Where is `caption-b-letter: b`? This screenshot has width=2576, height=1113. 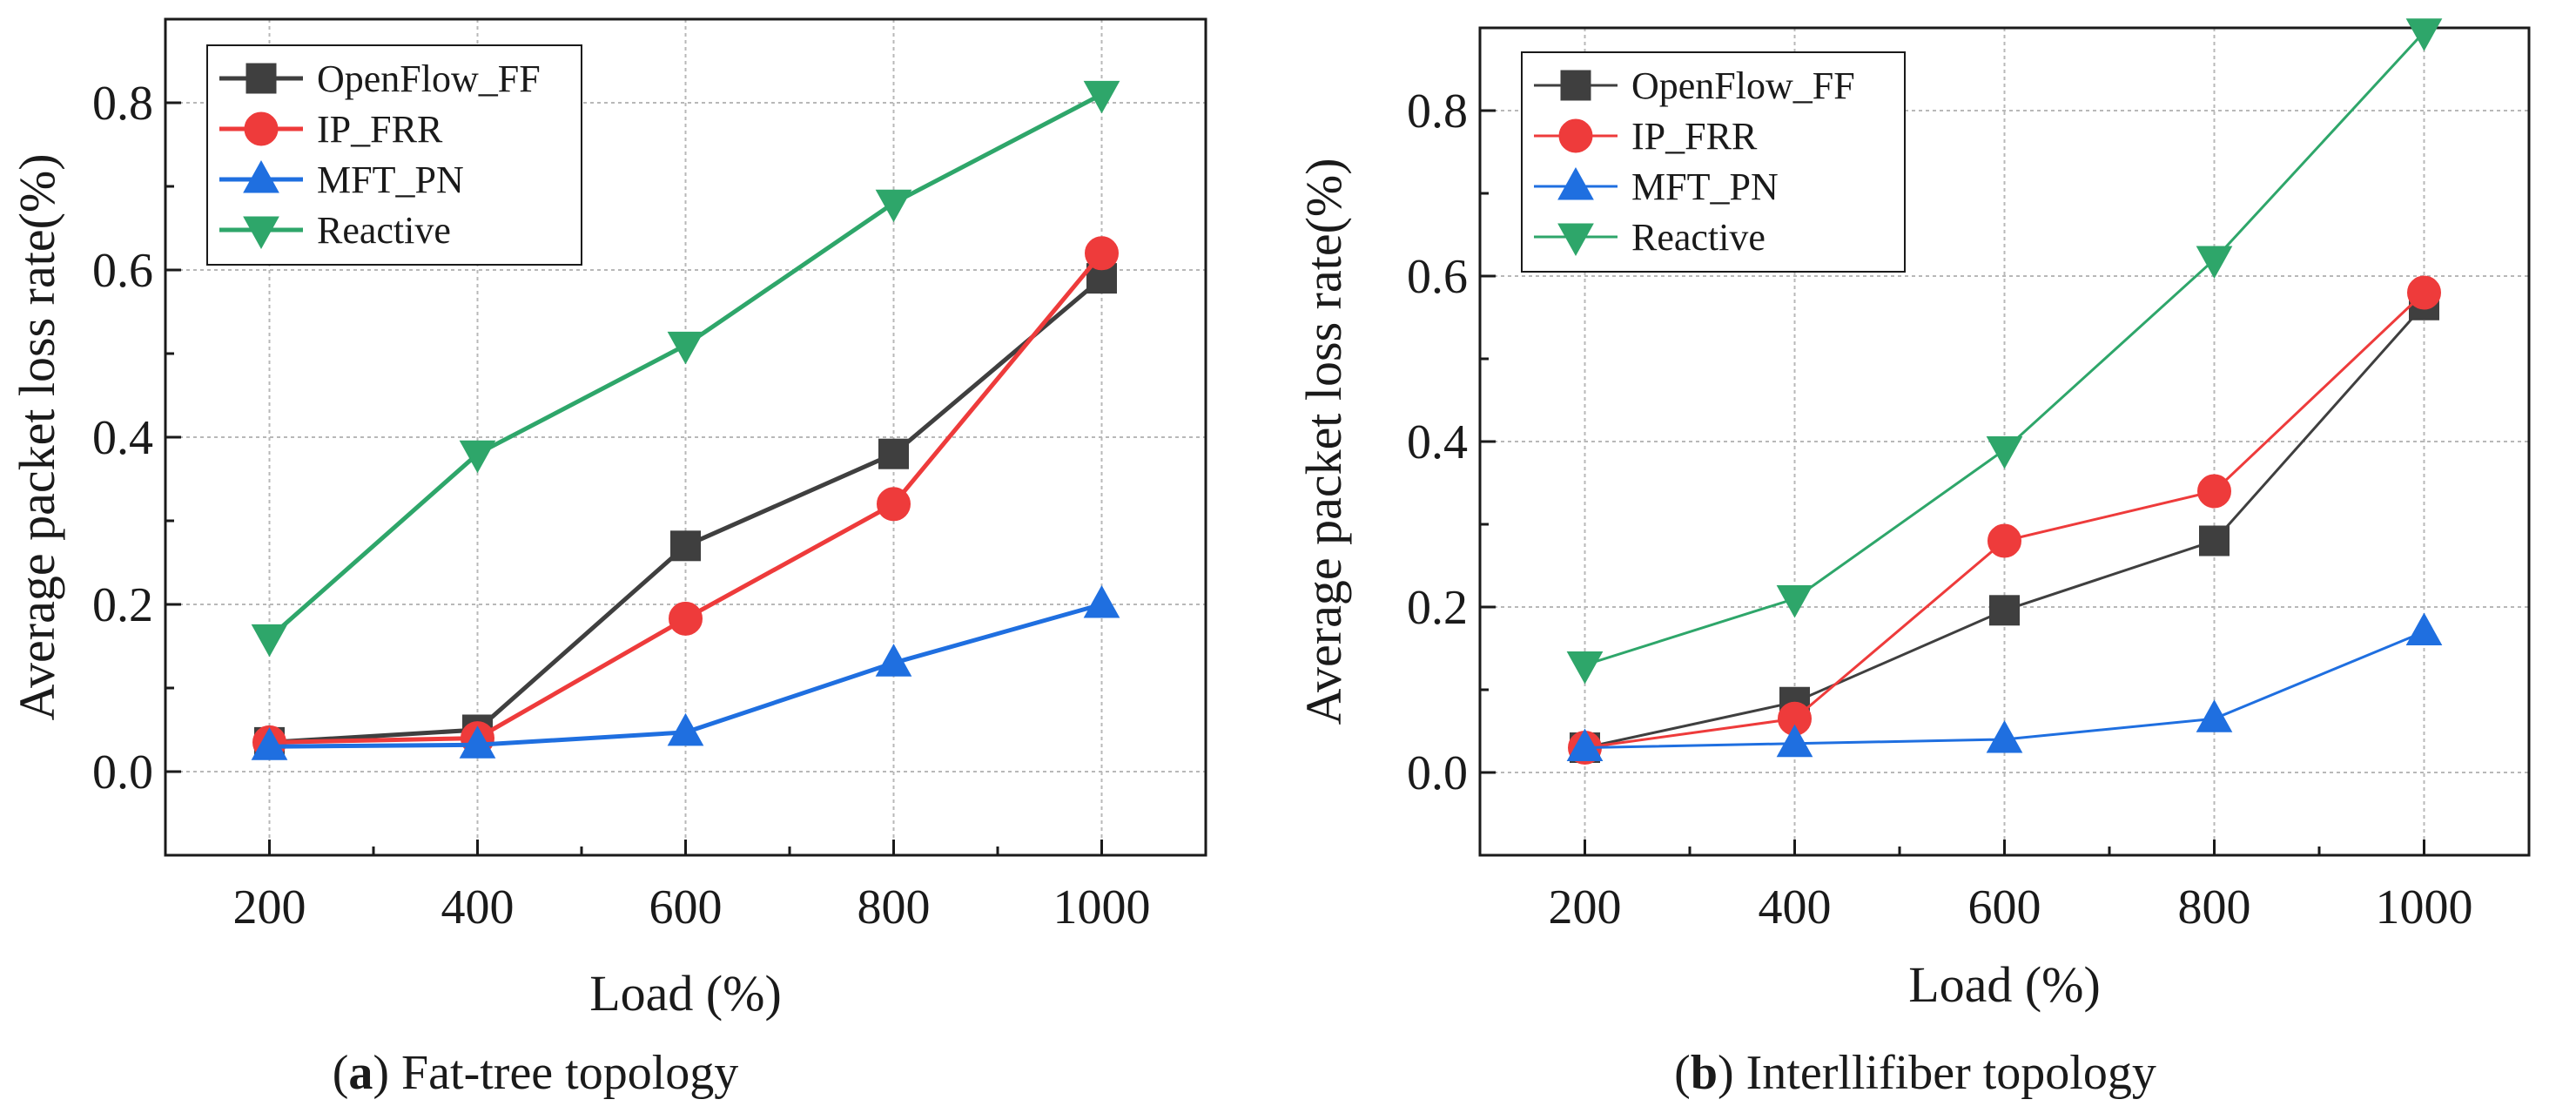 caption-b-letter: b is located at coordinates (1704, 1073).